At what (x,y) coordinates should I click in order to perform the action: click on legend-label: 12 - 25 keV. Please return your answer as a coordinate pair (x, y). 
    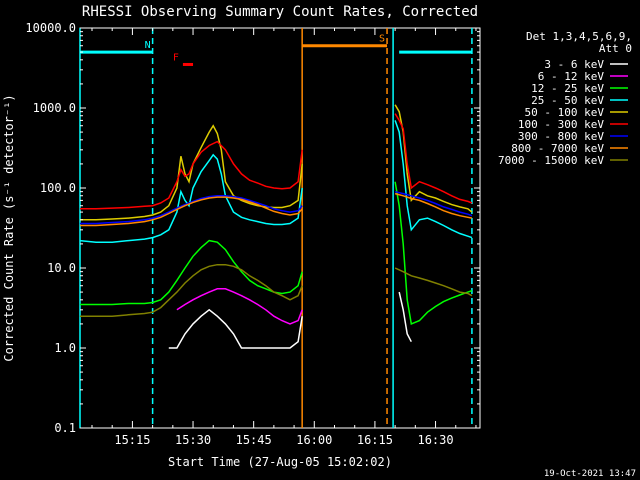
    Looking at the image, I should click on (567, 88).